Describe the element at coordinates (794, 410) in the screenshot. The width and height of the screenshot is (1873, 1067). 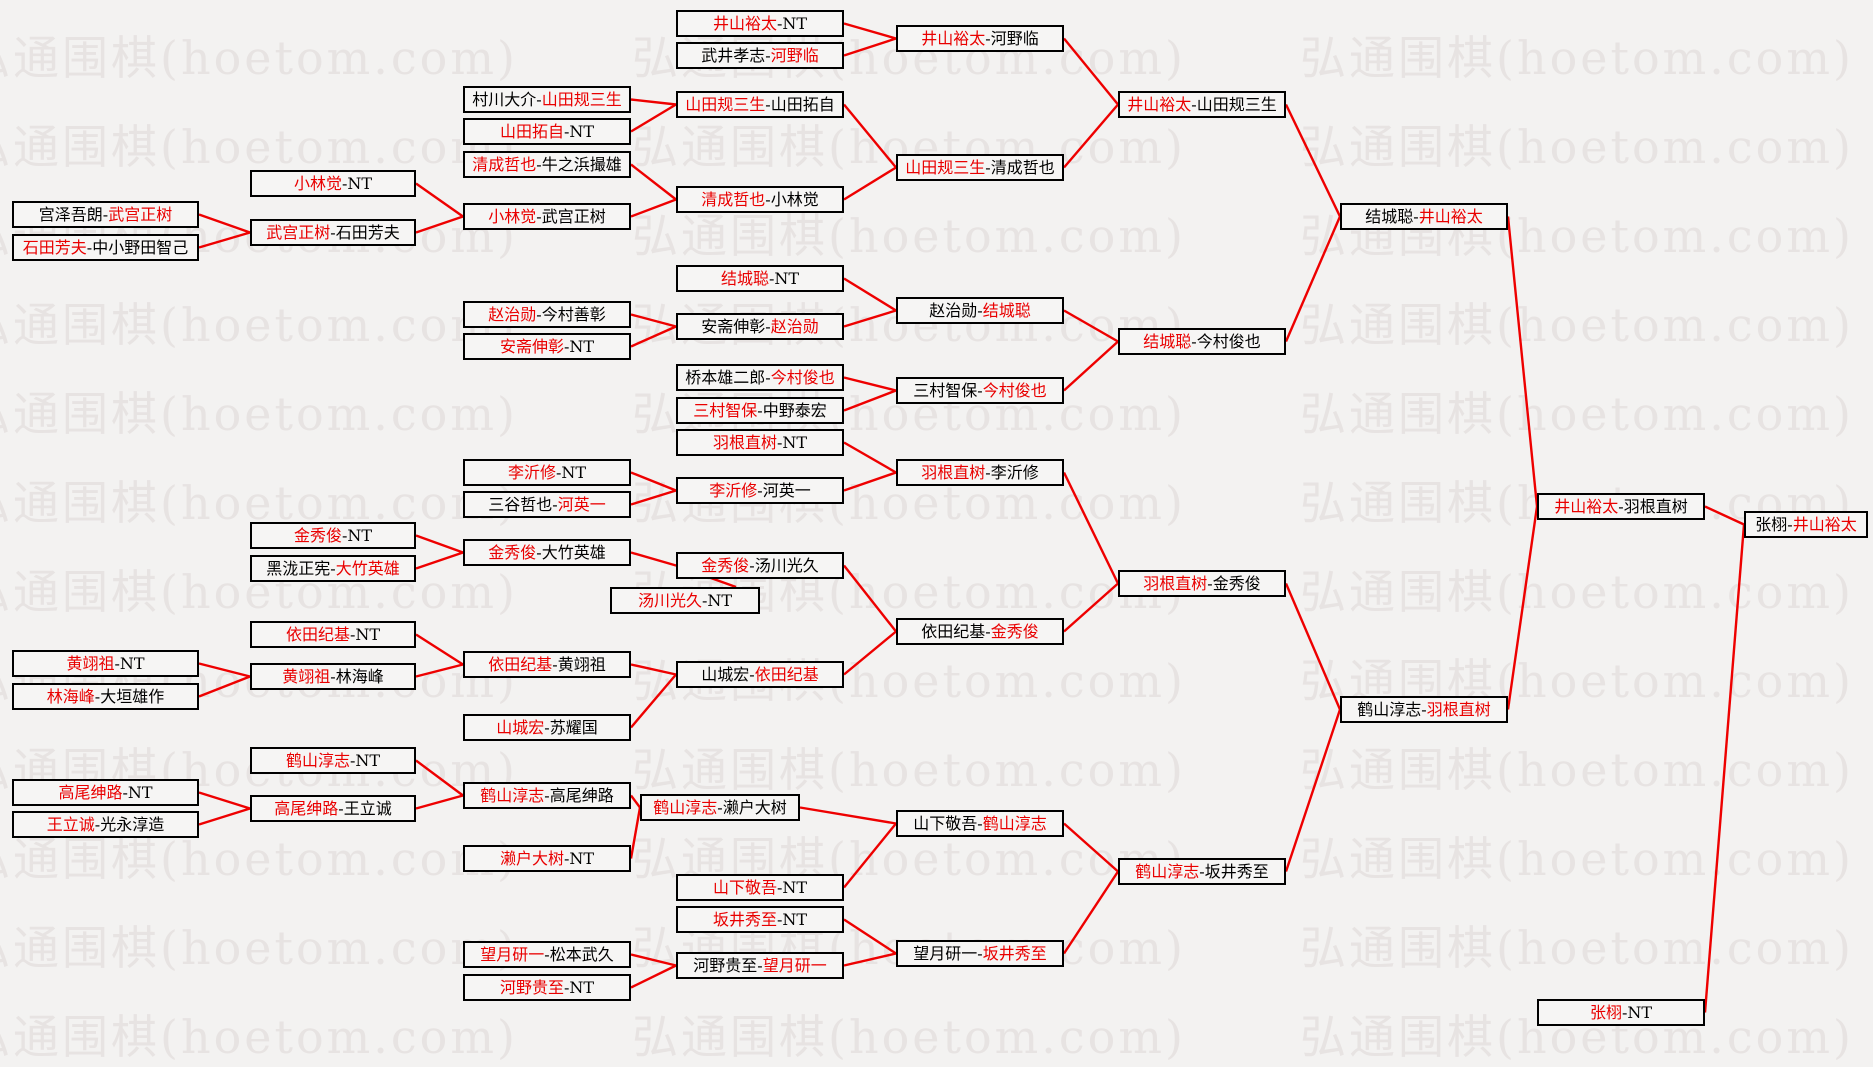
I see `player-name: 中野泰宏` at that location.